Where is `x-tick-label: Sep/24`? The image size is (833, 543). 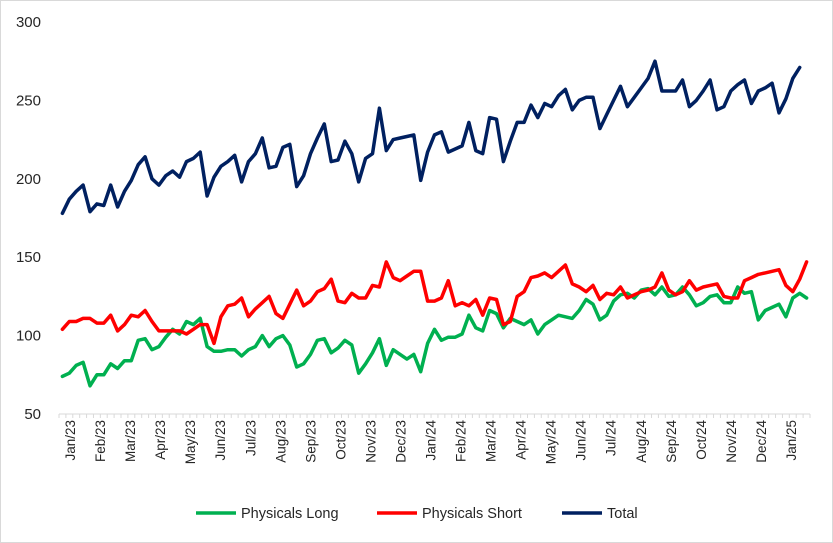
x-tick-label: Sep/24 is located at coordinates (671, 441).